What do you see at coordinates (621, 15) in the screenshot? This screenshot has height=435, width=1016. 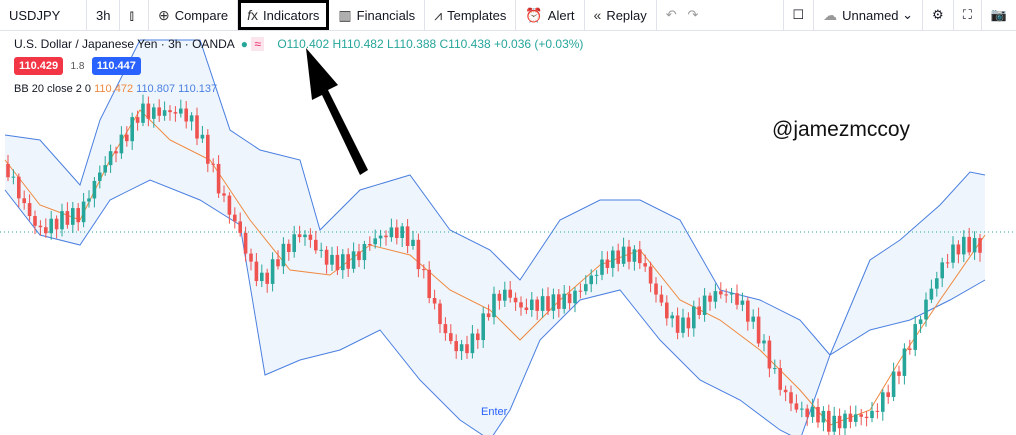 I see `replay: «Replay` at bounding box center [621, 15].